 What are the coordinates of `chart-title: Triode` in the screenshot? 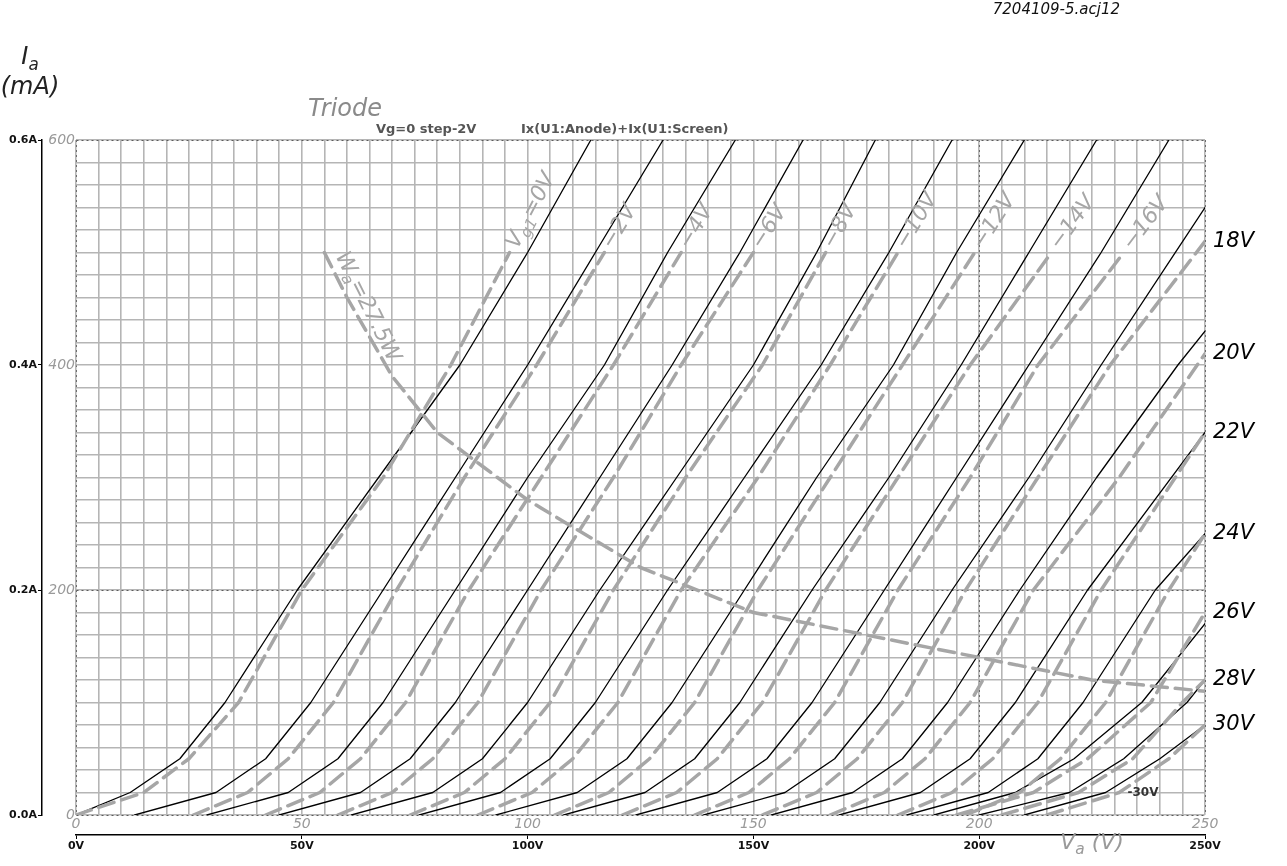 It's located at (345, 108).